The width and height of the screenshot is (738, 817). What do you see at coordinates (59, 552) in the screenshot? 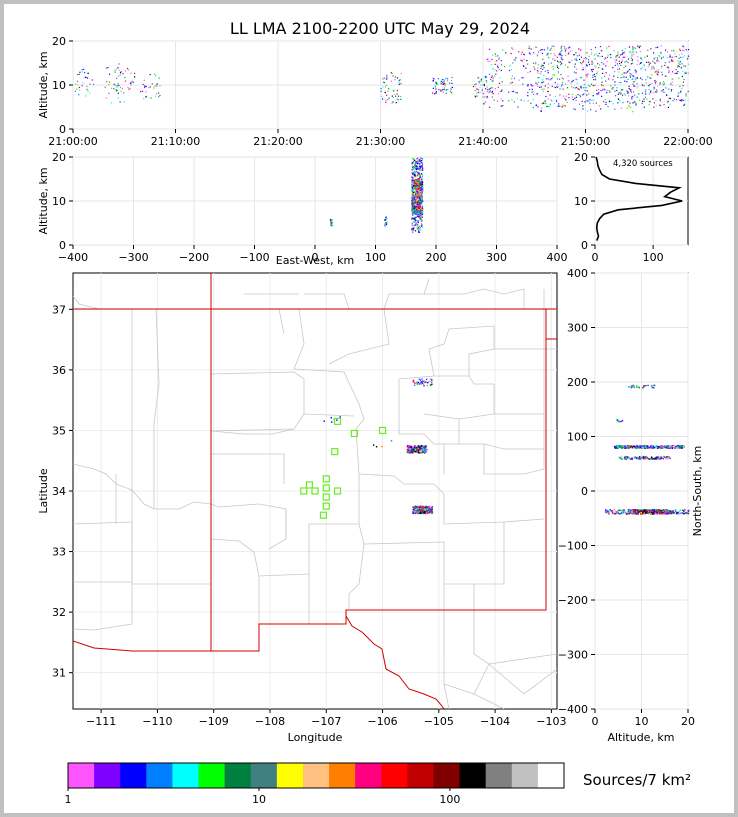
I see `y-tick-label: 33` at bounding box center [59, 552].